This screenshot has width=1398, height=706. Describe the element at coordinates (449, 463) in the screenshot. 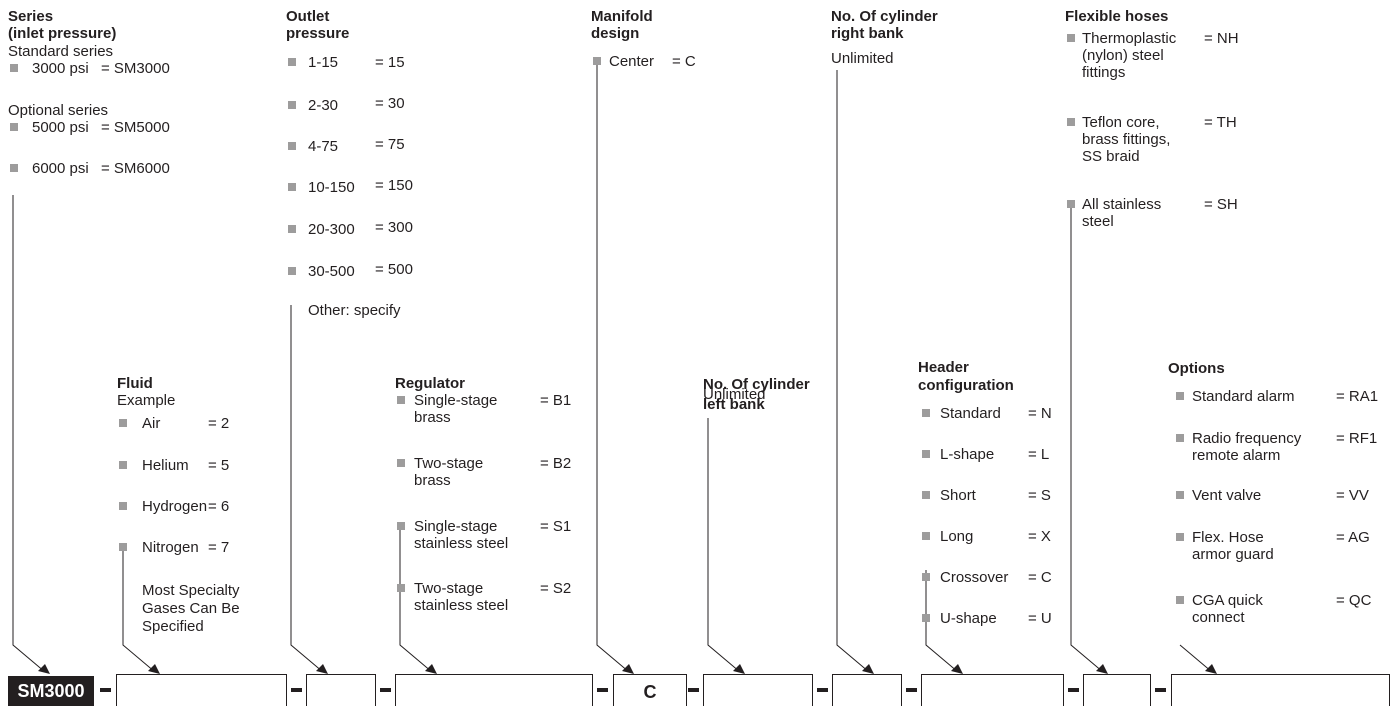

I see `regulator-item-line: Two-stage` at that location.